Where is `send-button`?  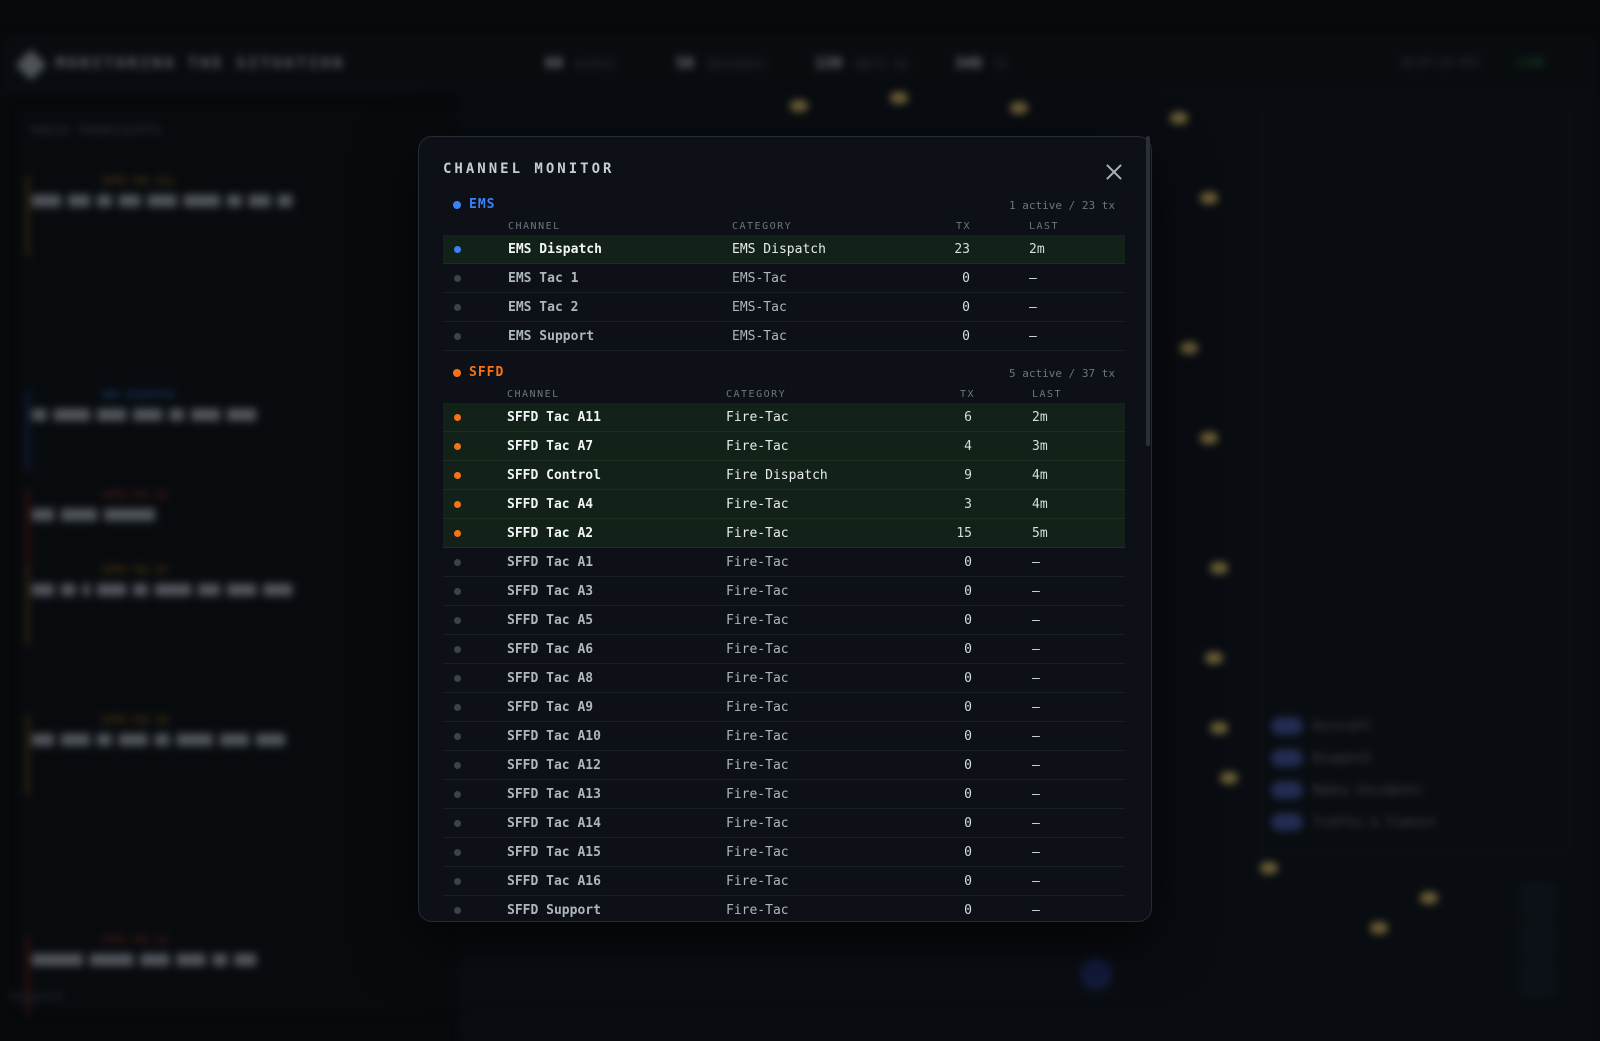
send-button is located at coordinates (1096, 974).